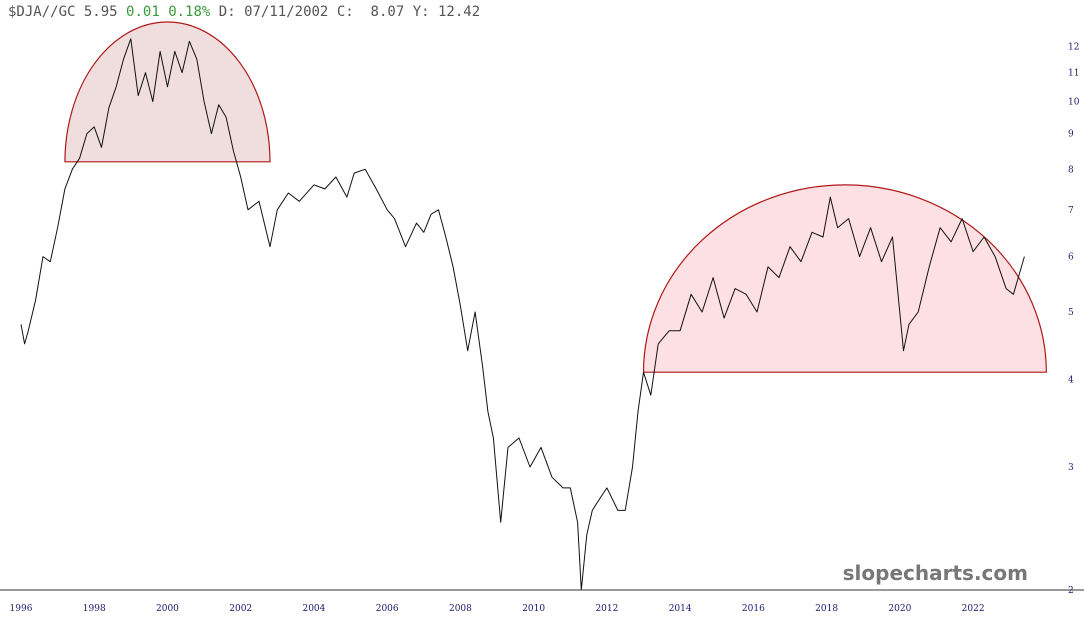  What do you see at coordinates (240, 609) in the screenshot?
I see `x-tick-label: 2002` at bounding box center [240, 609].